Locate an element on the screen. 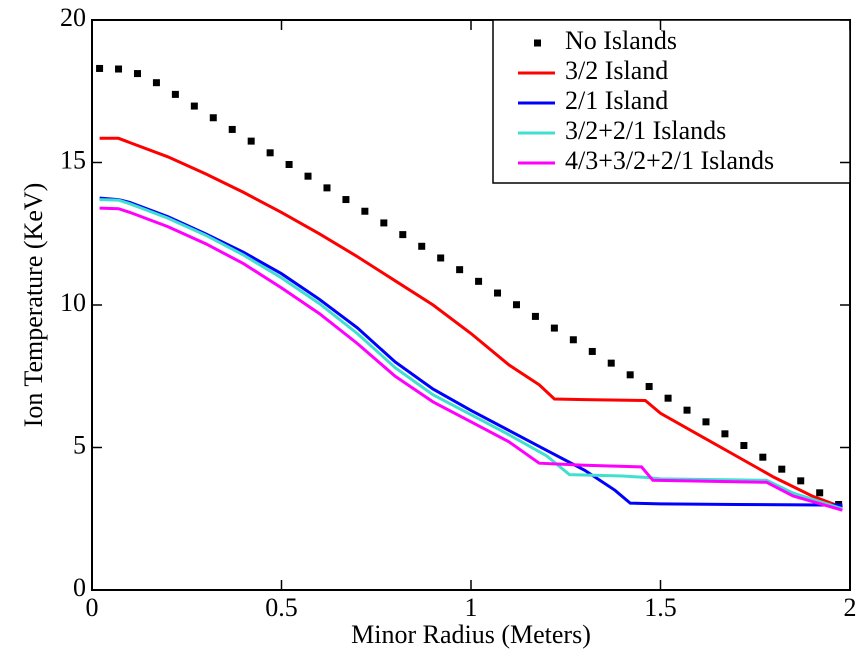 The image size is (856, 654). y-axis-label: Ion Temperature (KeV) is located at coordinates (33, 305).